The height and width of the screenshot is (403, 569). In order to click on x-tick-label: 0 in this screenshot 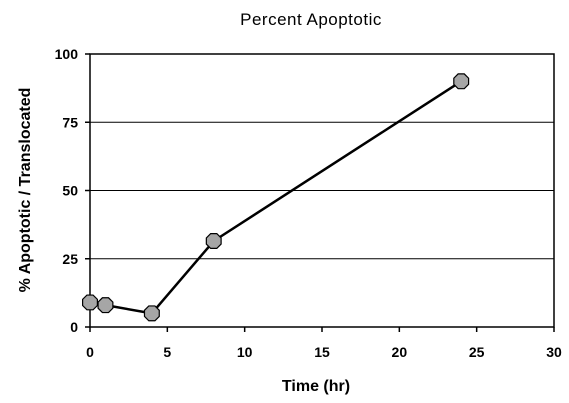, I will do `click(90, 352)`.